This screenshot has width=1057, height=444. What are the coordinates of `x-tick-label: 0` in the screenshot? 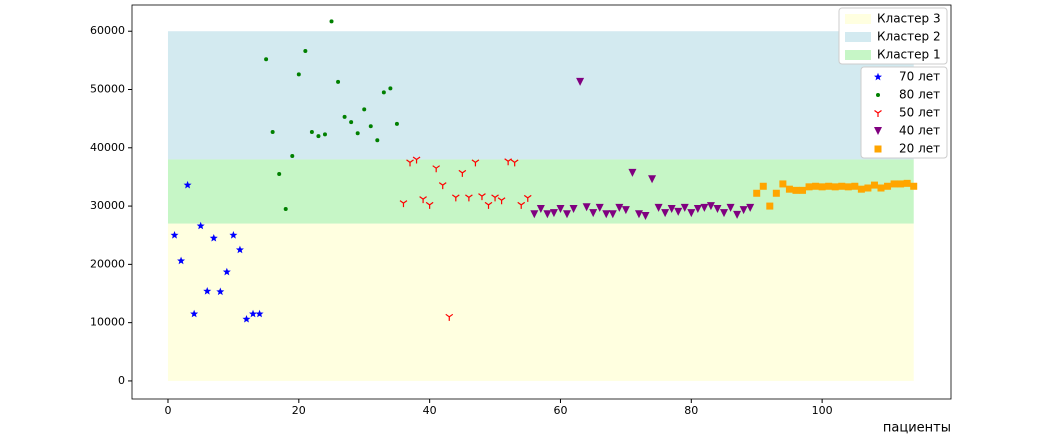 It's located at (167, 410).